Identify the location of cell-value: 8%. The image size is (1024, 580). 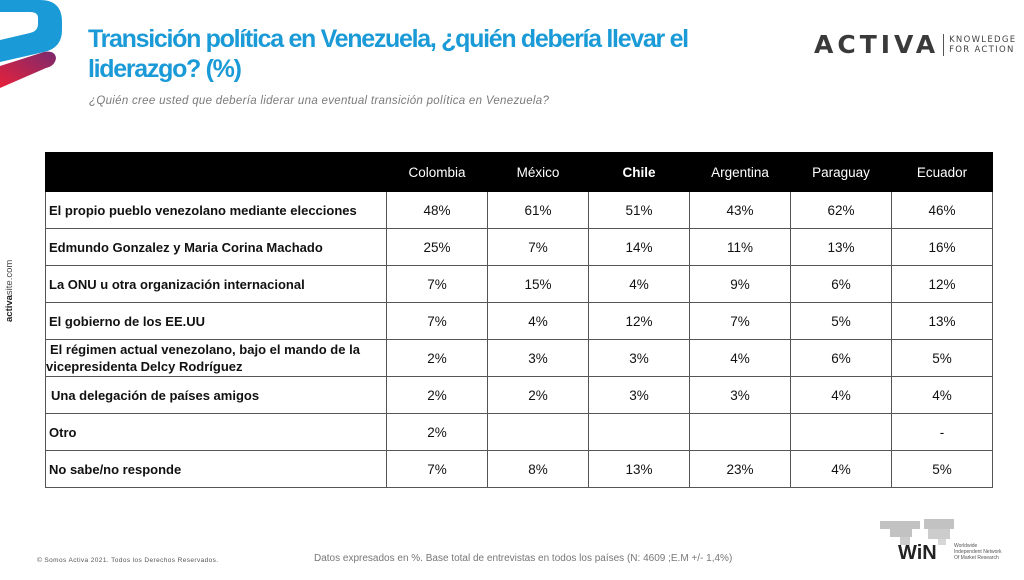
(538, 469).